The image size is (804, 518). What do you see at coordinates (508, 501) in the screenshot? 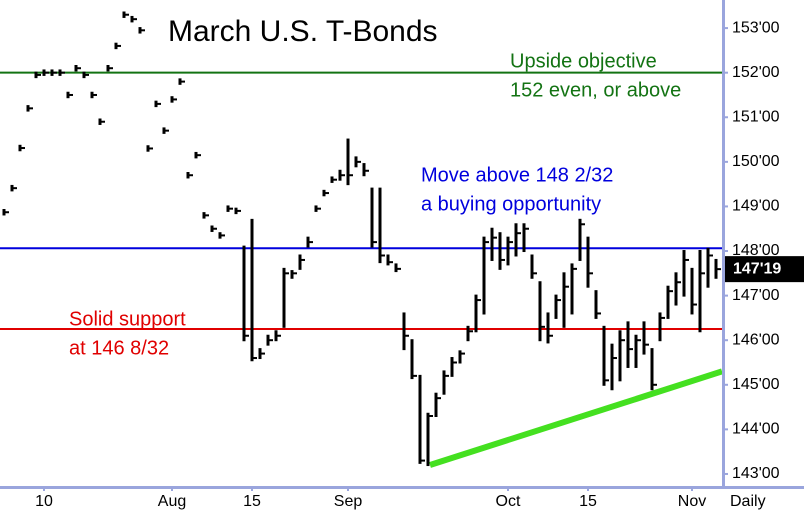
I see `x-tick-label: Oct` at bounding box center [508, 501].